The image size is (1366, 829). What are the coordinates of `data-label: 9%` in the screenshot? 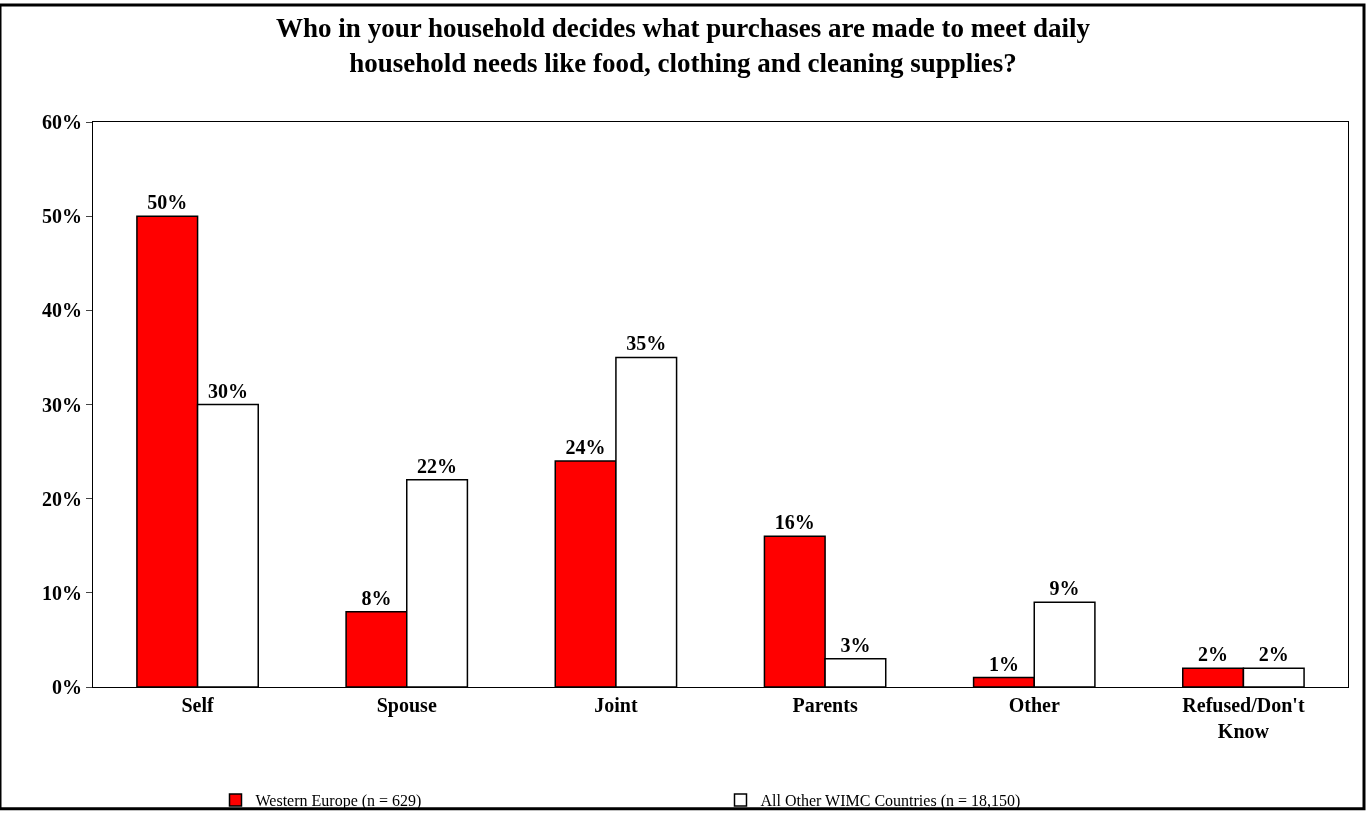 It's located at (1064, 588).